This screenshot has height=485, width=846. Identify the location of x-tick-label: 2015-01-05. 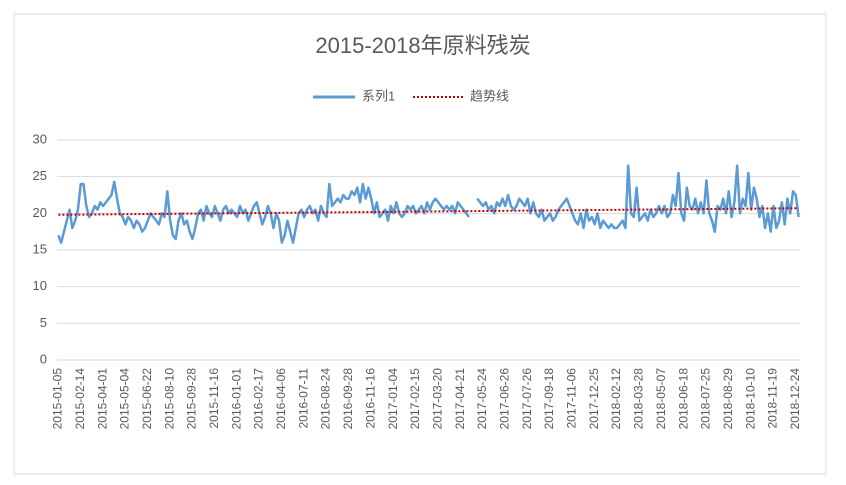
(58, 399).